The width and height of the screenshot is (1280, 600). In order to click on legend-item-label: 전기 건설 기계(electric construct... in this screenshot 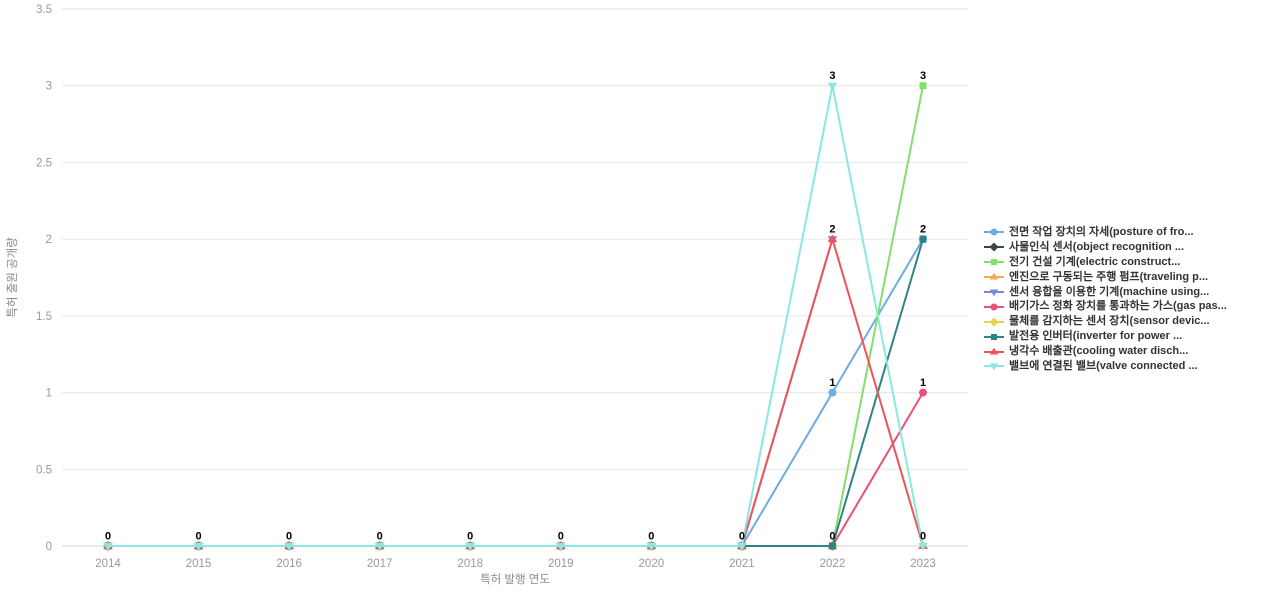, I will do `click(1095, 261)`.